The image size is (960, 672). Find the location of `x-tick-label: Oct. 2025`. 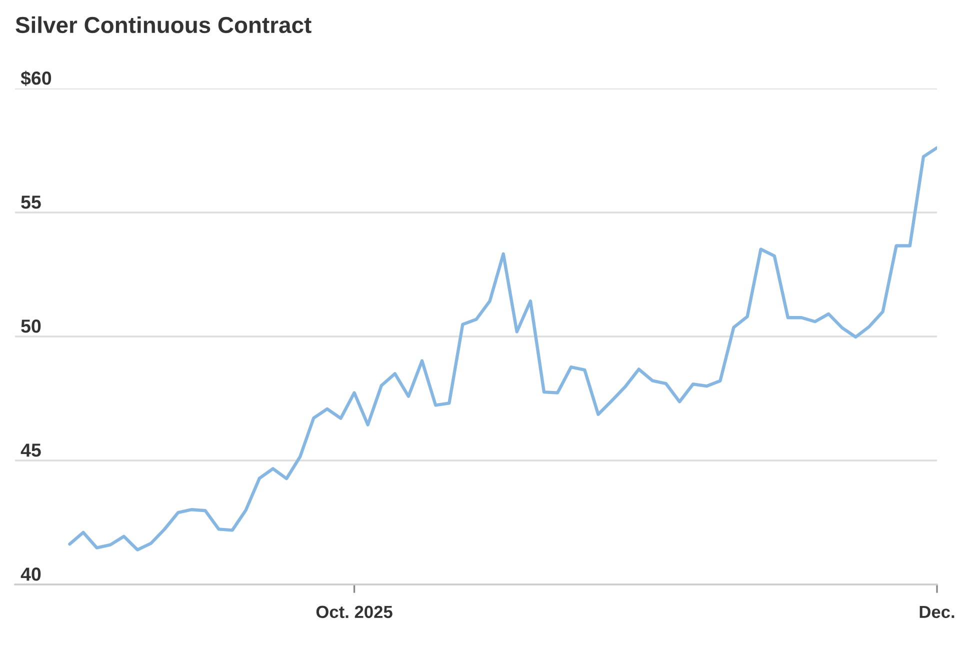

x-tick-label: Oct. 2025 is located at coordinates (354, 612).